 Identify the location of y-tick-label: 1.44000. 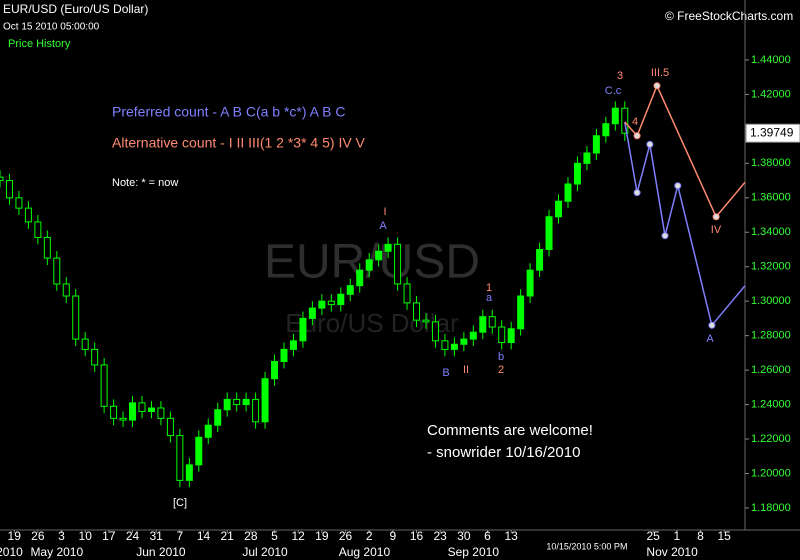
(771, 60).